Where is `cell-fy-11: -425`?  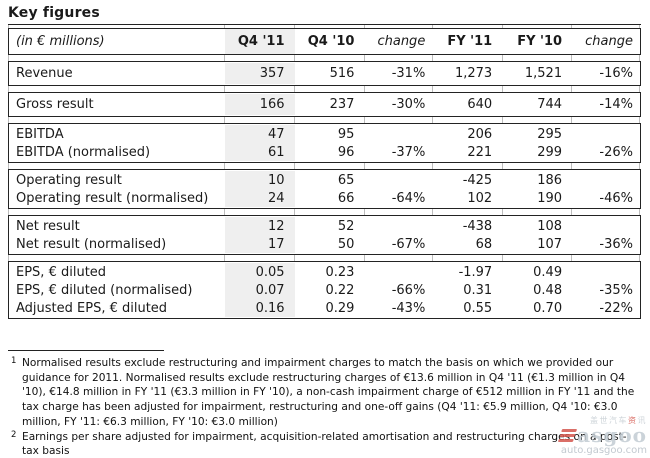 cell-fy-11: -425 is located at coordinates (477, 180).